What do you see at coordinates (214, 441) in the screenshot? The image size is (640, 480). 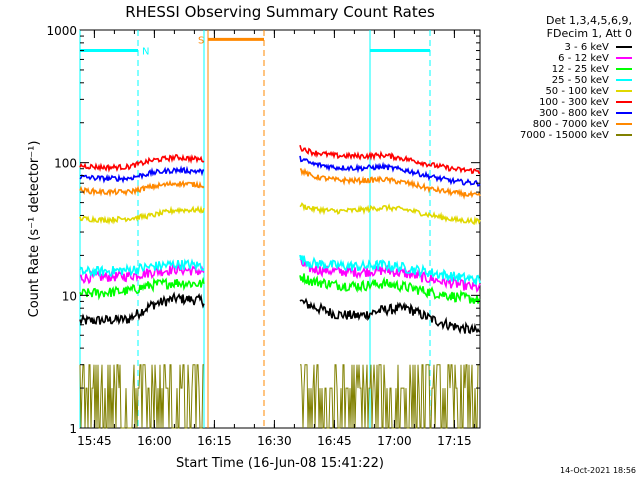 I see `x-tick-label: 16:15` at bounding box center [214, 441].